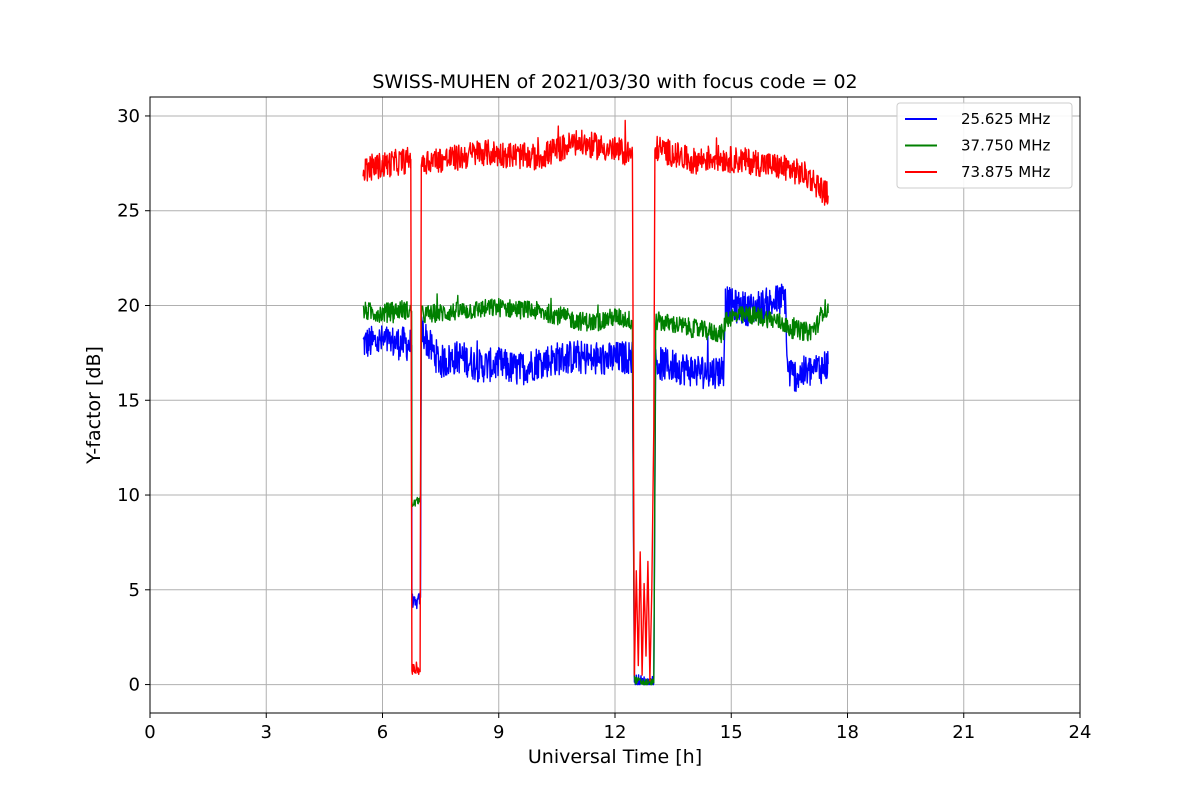 The height and width of the screenshot is (800, 1200). Describe the element at coordinates (1080, 732) in the screenshot. I see `x-tick-label: 24` at that location.